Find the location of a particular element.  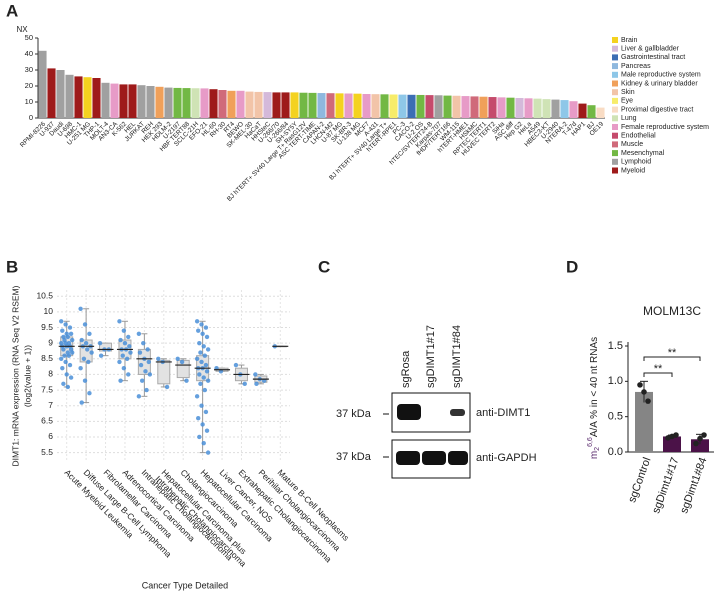

band is located at coordinates (409, 412).